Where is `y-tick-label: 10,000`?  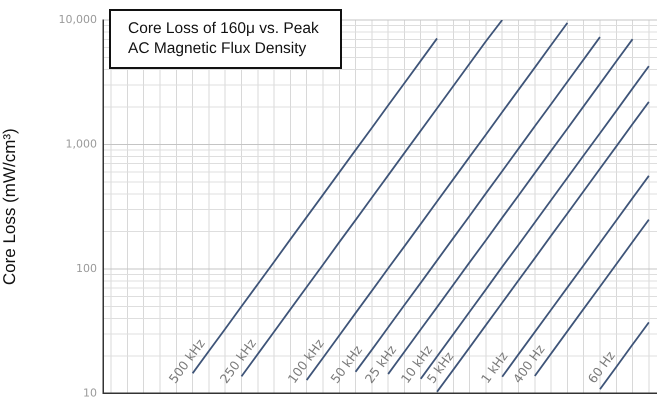 y-tick-label: 10,000 is located at coordinates (77, 19).